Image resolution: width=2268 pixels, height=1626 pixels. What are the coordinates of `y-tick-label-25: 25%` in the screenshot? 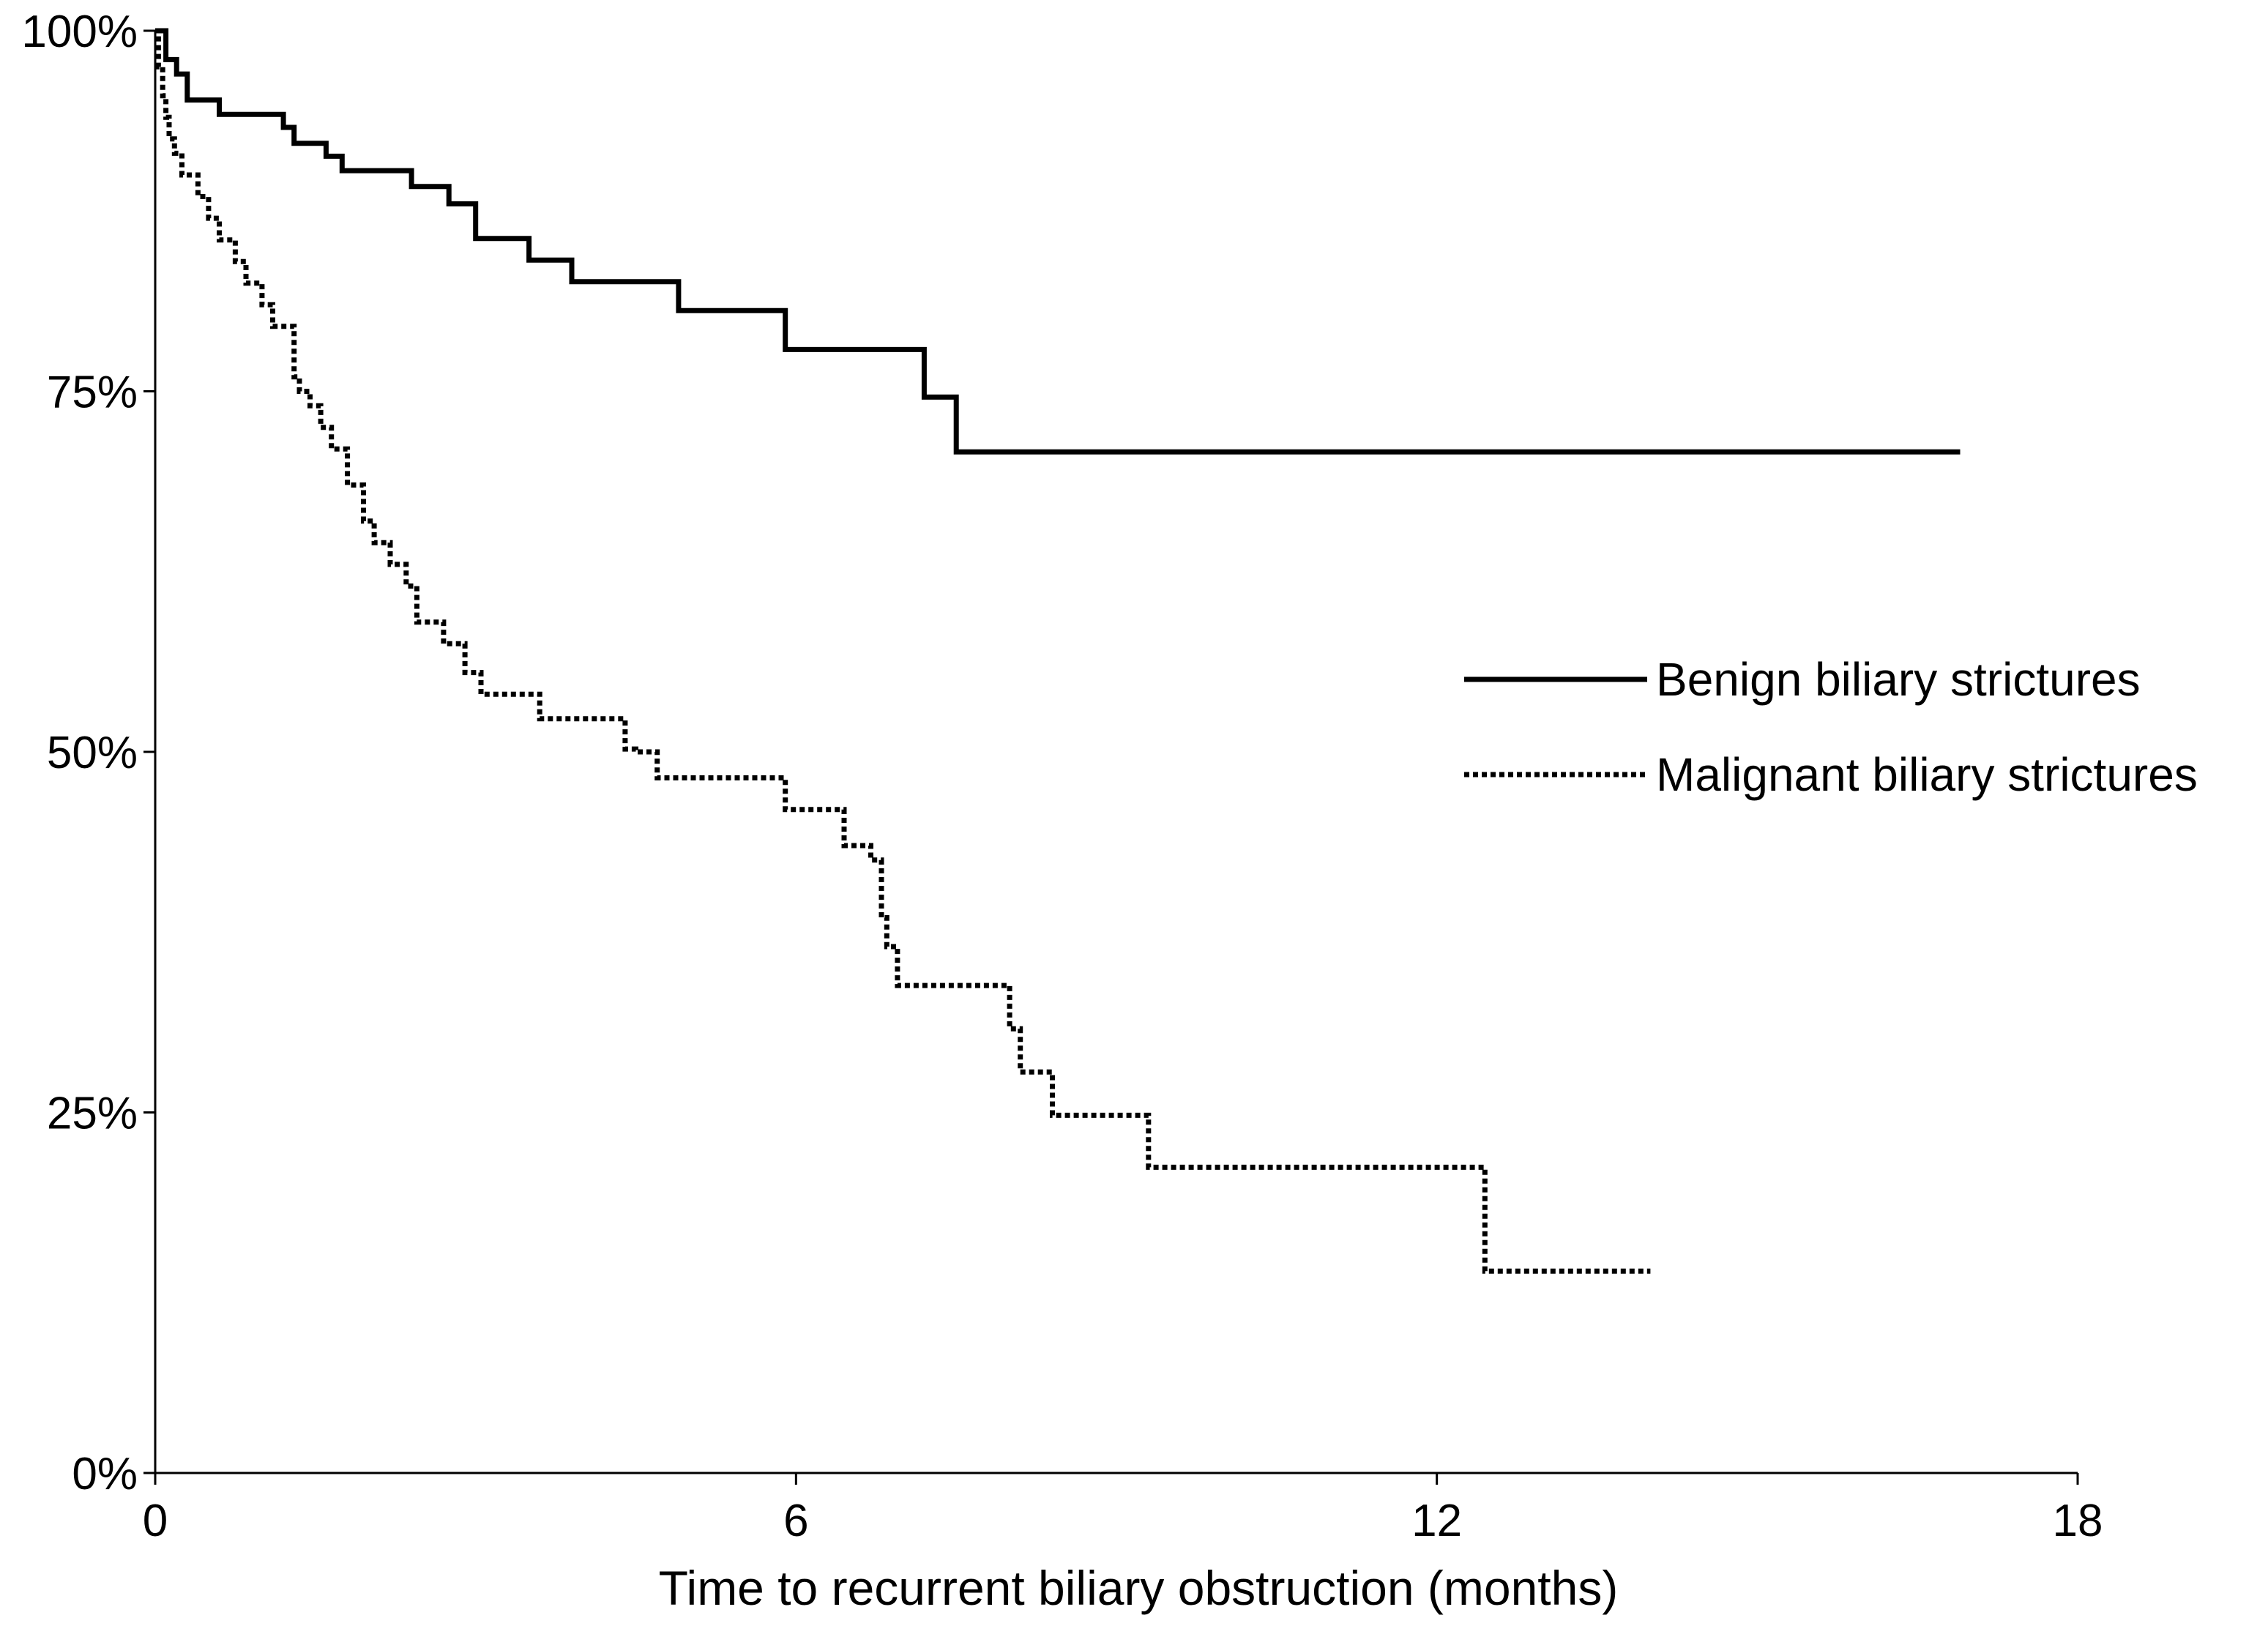 It's located at (92, 1114).